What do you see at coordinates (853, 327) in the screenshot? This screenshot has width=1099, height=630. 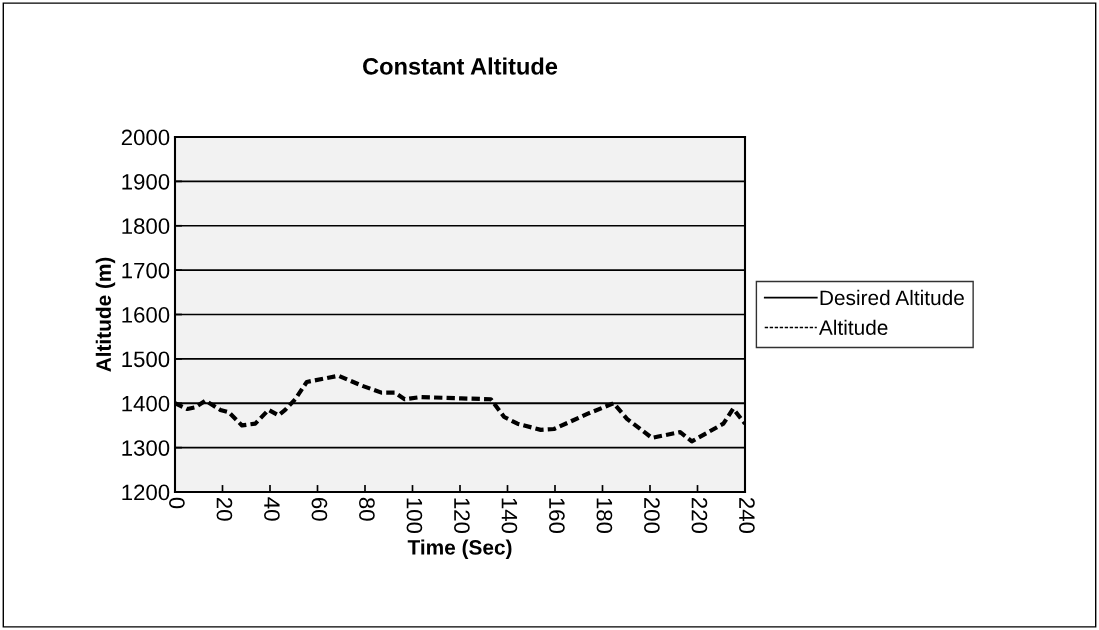 I see `legend-label: Altitude` at bounding box center [853, 327].